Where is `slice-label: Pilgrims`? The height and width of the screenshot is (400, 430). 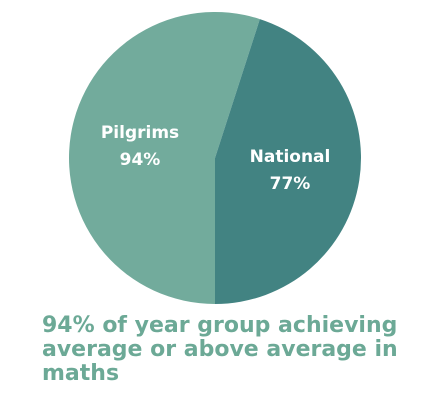
slice-label: Pilgrims is located at coordinates (140, 133).